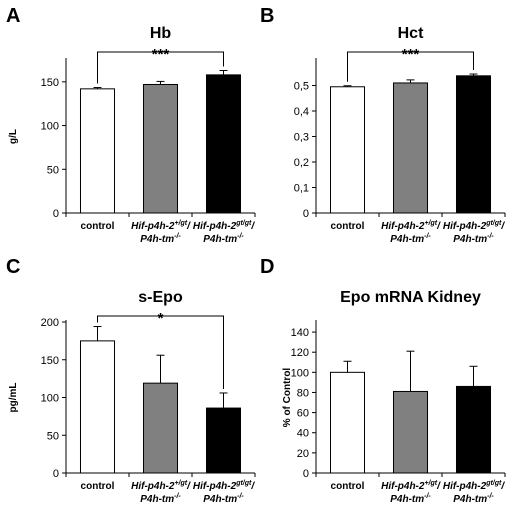  What do you see at coordinates (161, 33) in the screenshot?
I see `chart-title: Hb` at bounding box center [161, 33].